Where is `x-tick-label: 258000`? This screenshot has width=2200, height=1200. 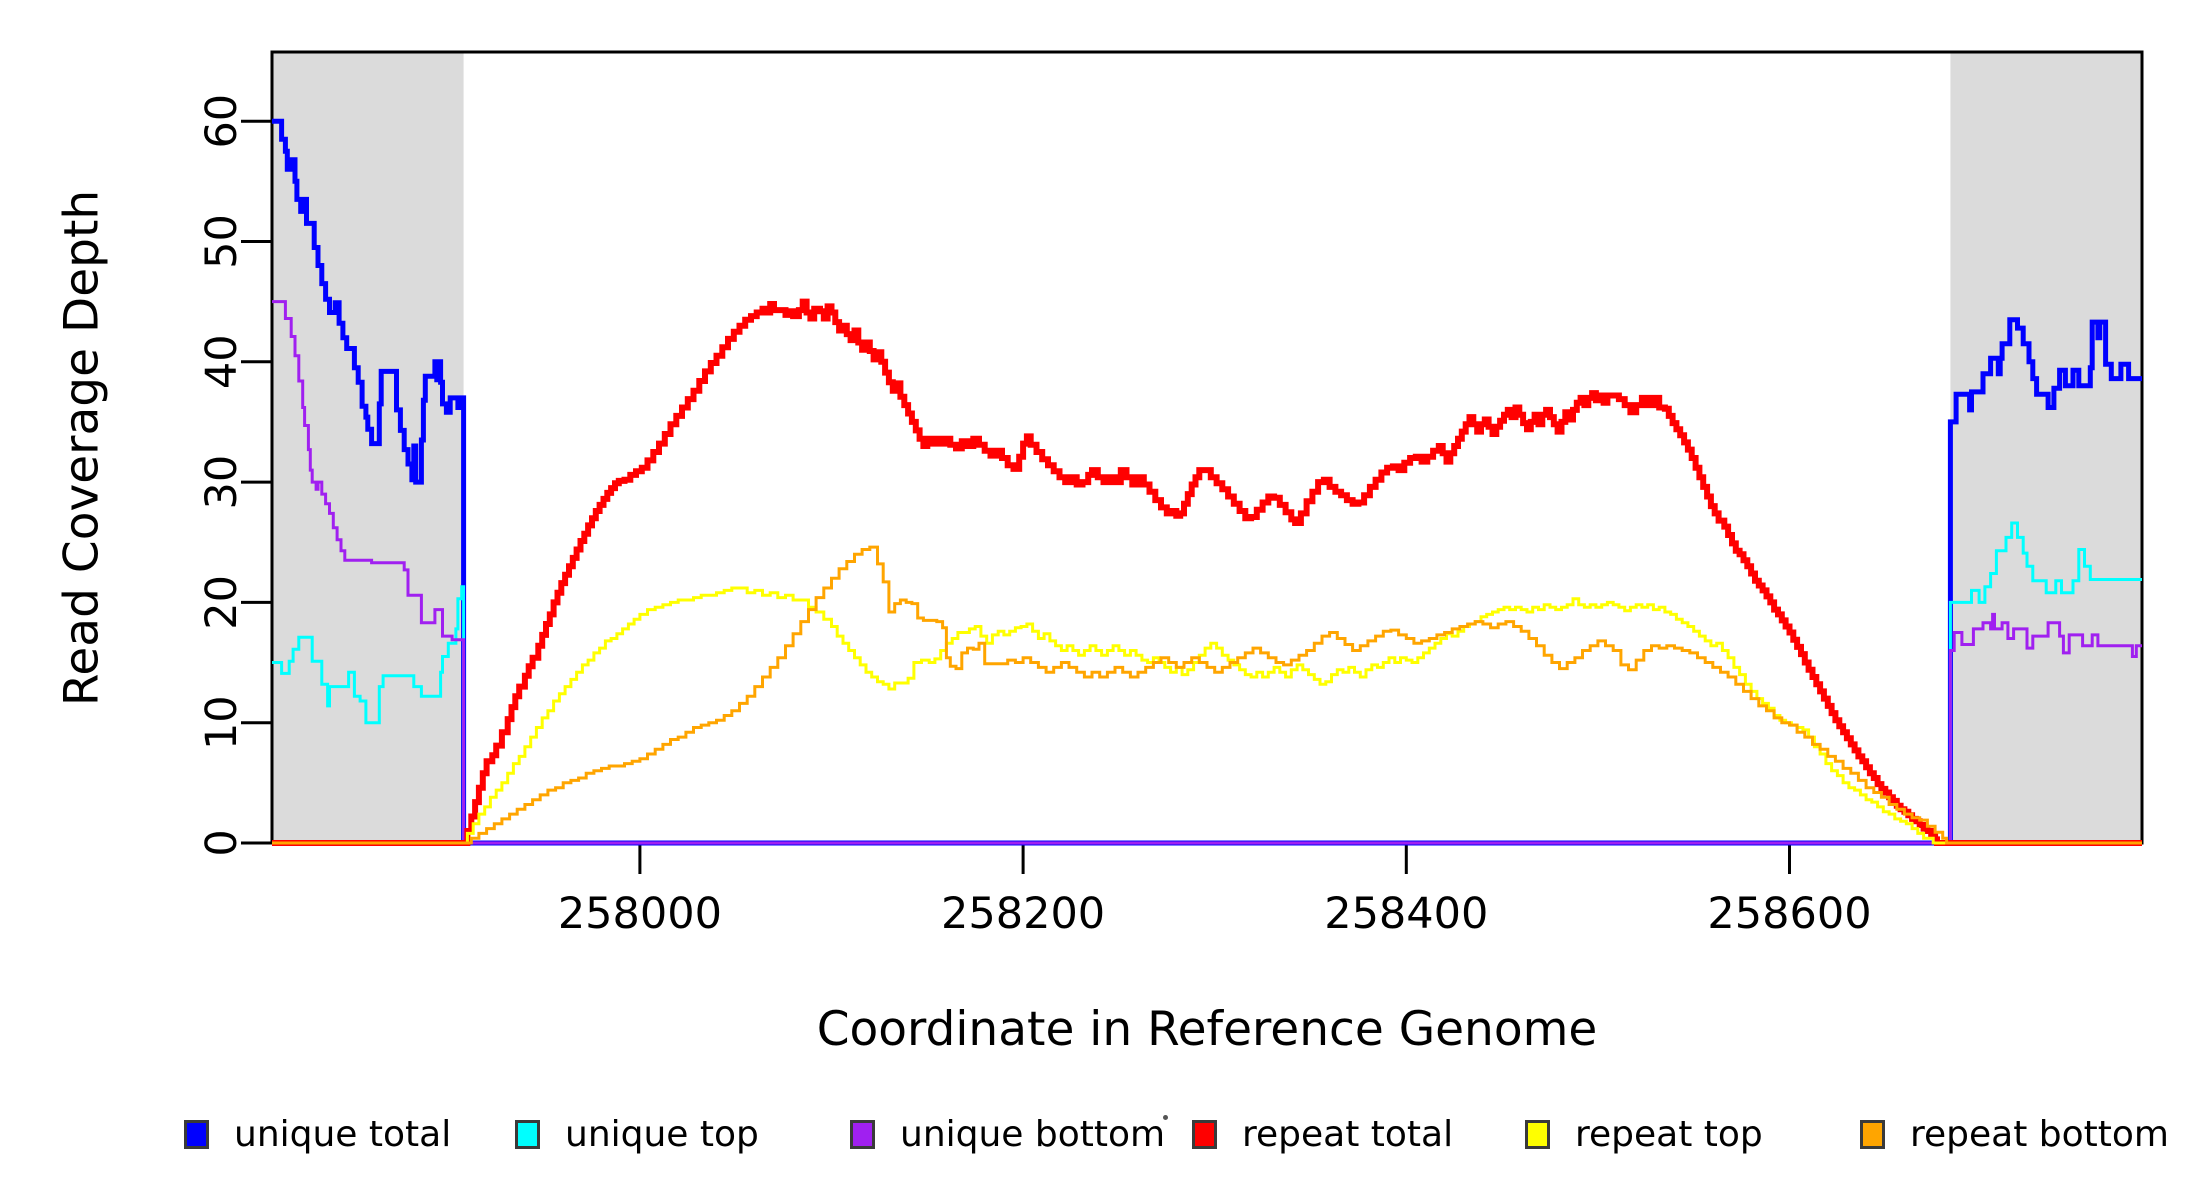
x-tick-label: 258000 is located at coordinates (640, 914).